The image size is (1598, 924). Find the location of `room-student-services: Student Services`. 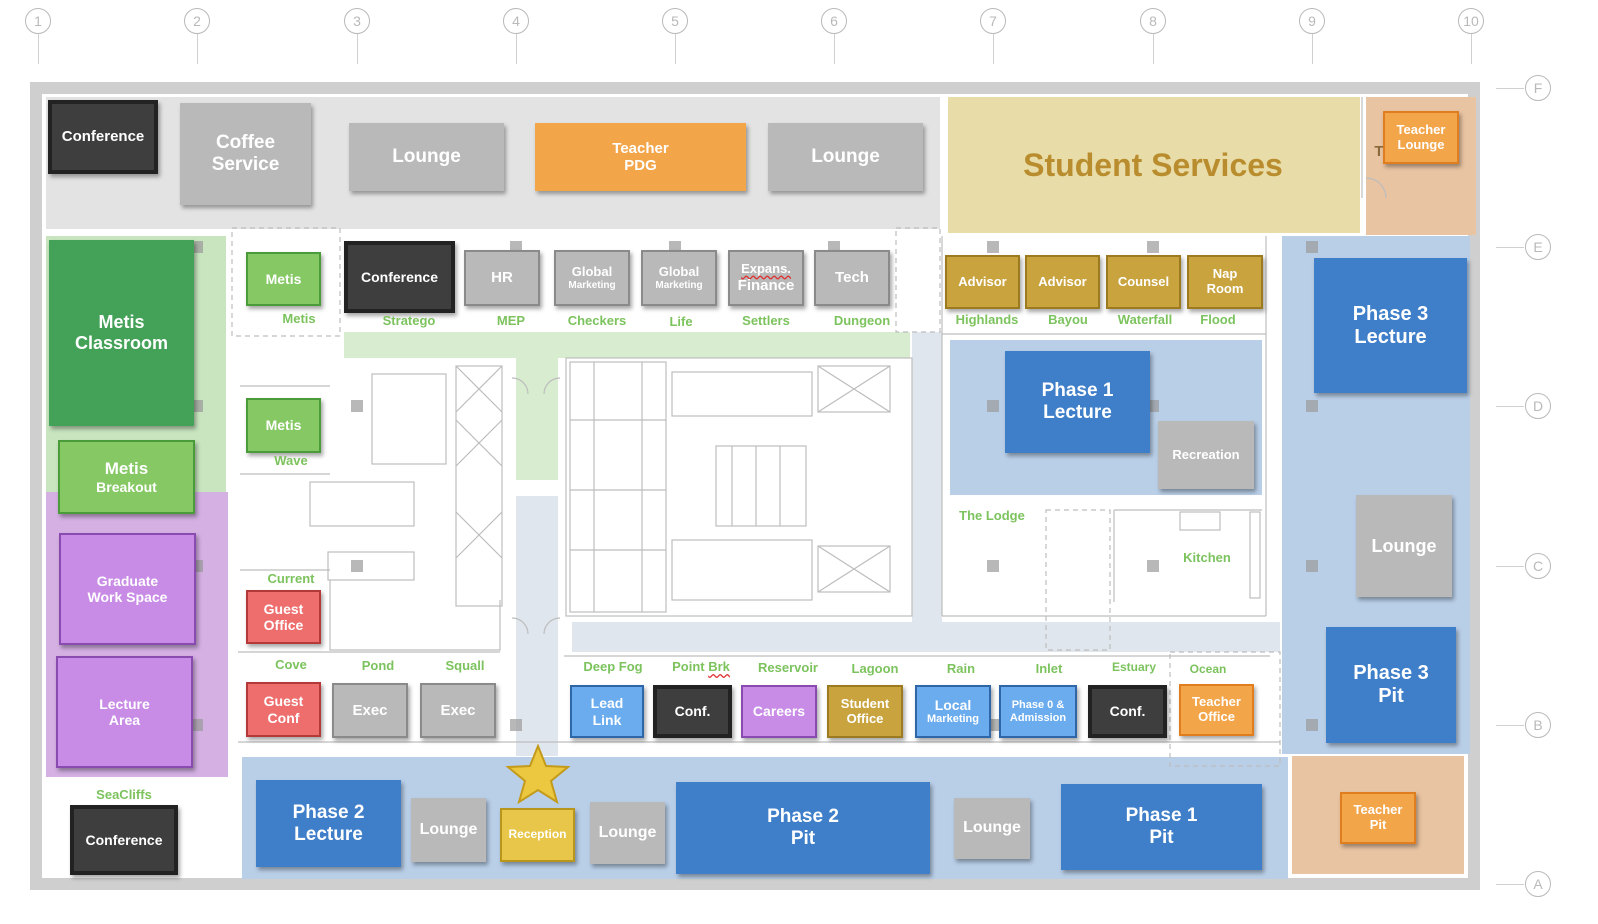

room-student-services: Student Services is located at coordinates (1153, 165).